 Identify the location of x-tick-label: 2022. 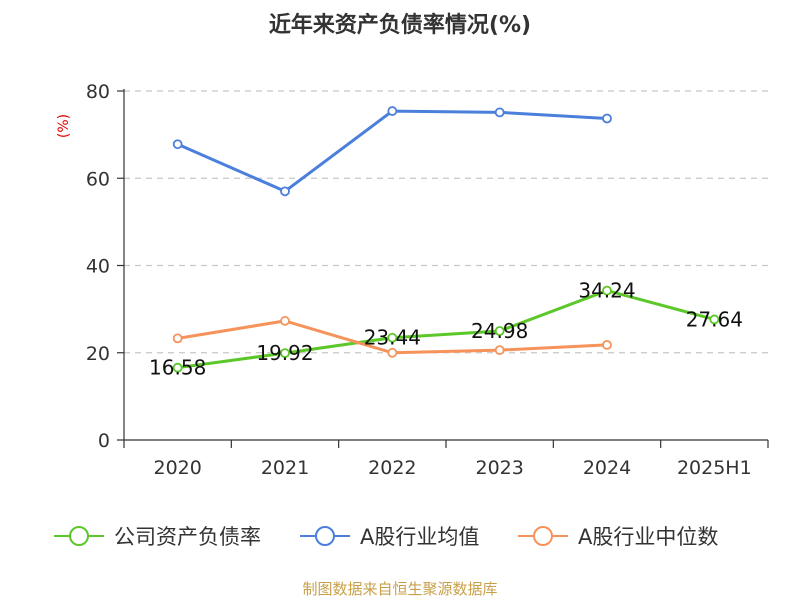
(392, 468).